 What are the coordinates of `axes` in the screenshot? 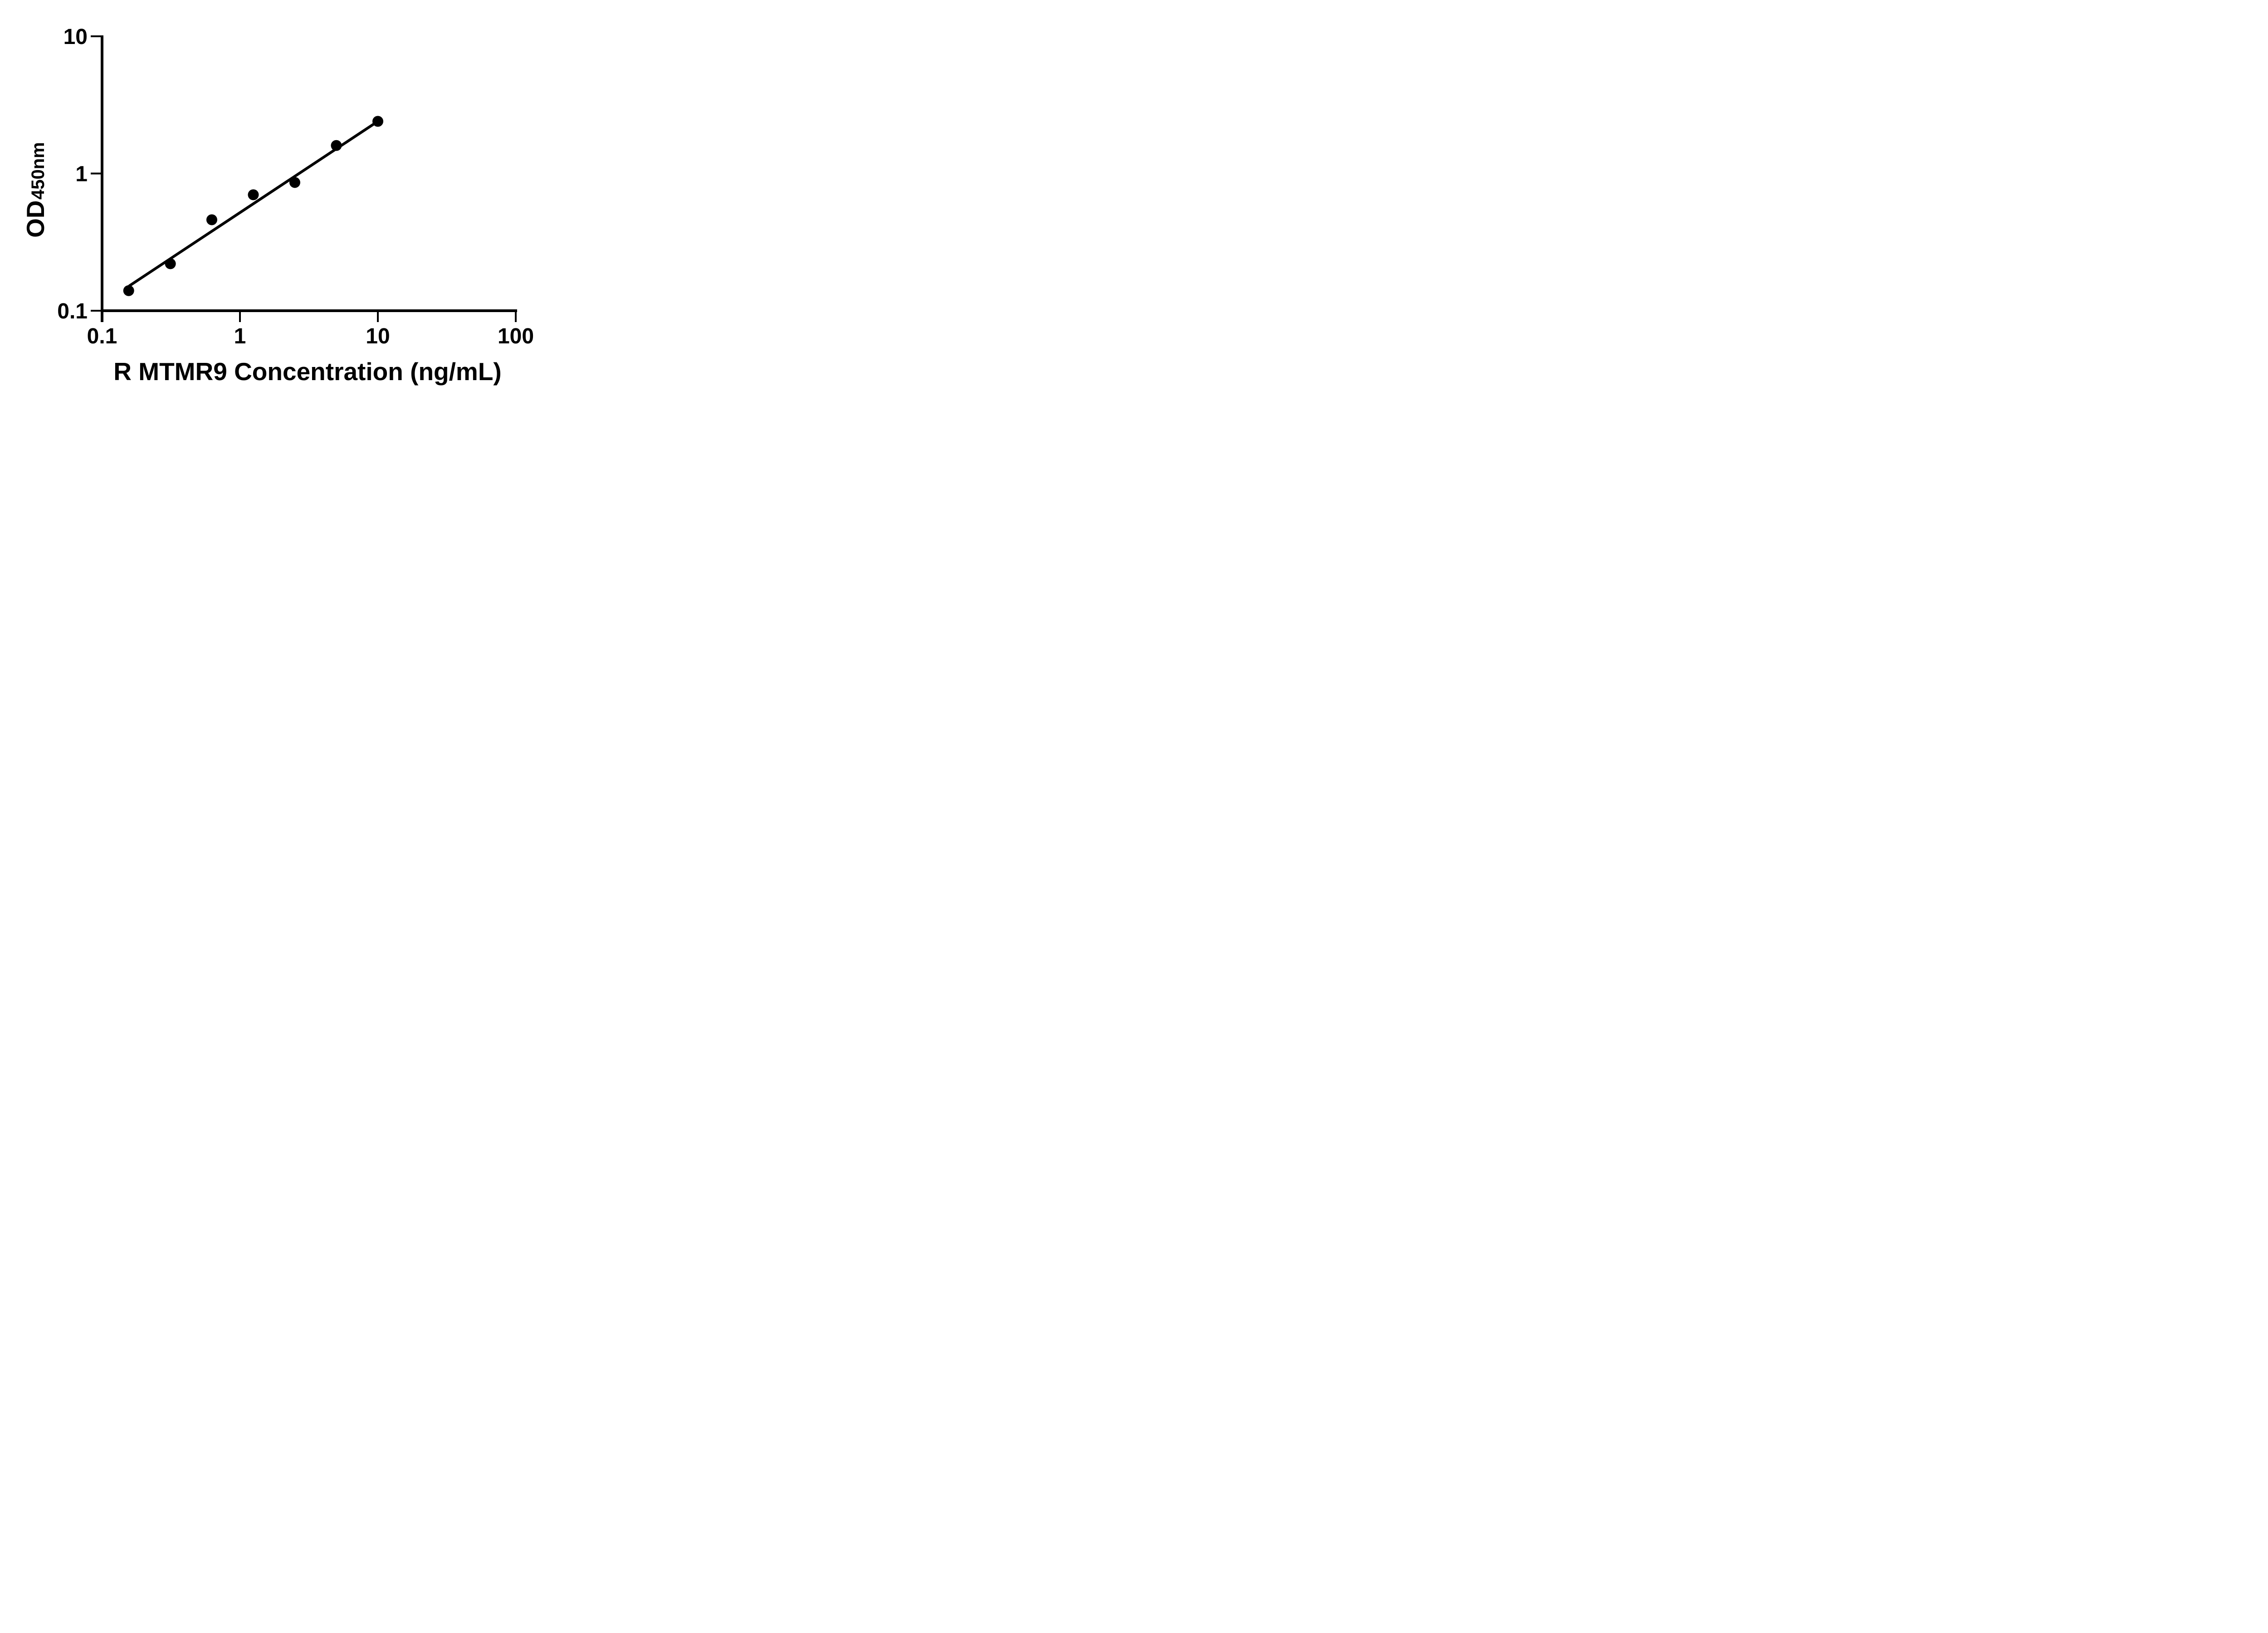 It's located at (304, 178).